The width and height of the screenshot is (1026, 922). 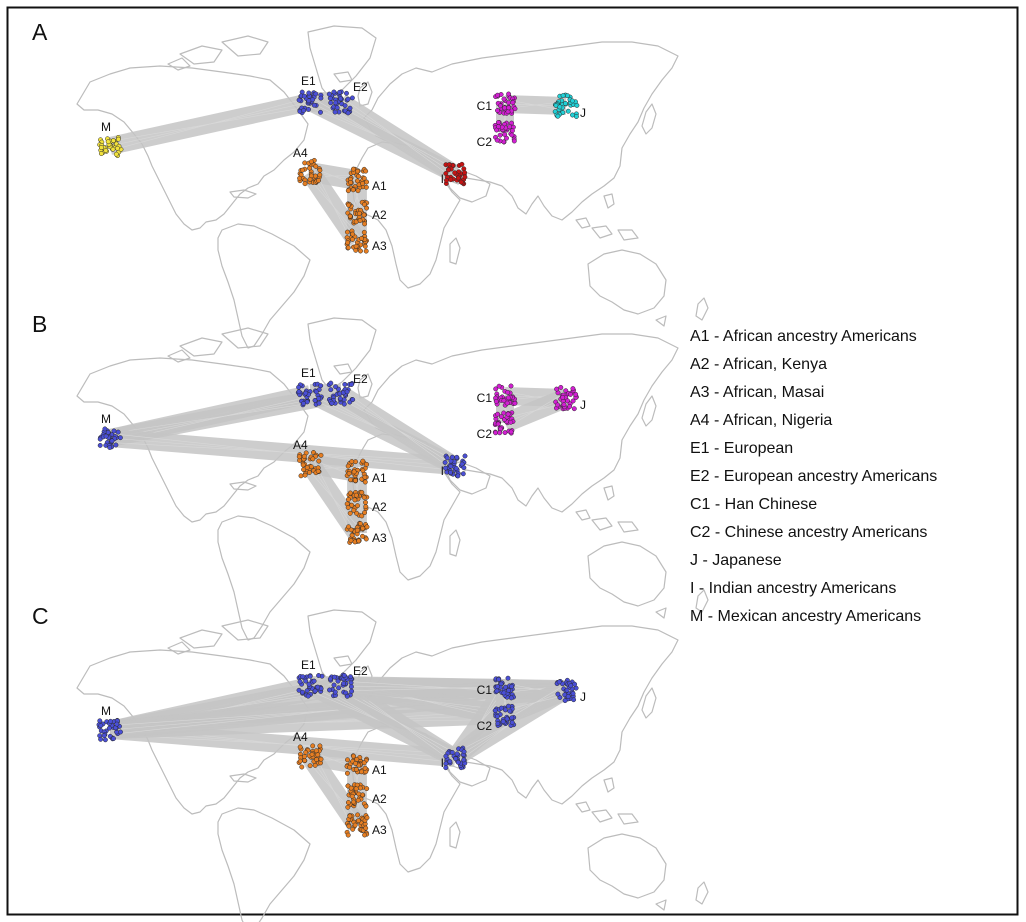 I want to click on label-c1: C1, so click(x=485, y=398).